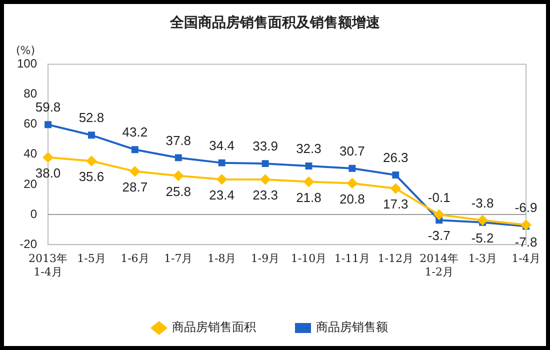 The image size is (550, 350). I want to click on x-tick-label: 1-4月, so click(526, 259).